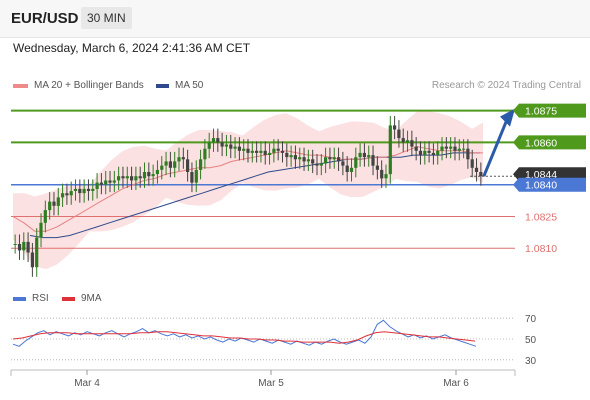 Image resolution: width=590 pixels, height=400 pixels. What do you see at coordinates (531, 319) in the screenshot?
I see `rsi-tick-label: 70` at bounding box center [531, 319].